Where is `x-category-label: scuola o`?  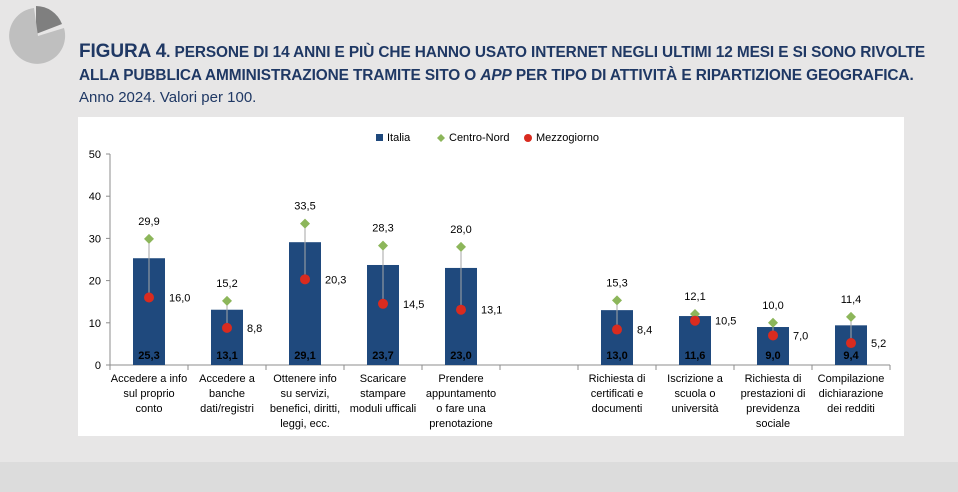 x-category-label: scuola o is located at coordinates (695, 394).